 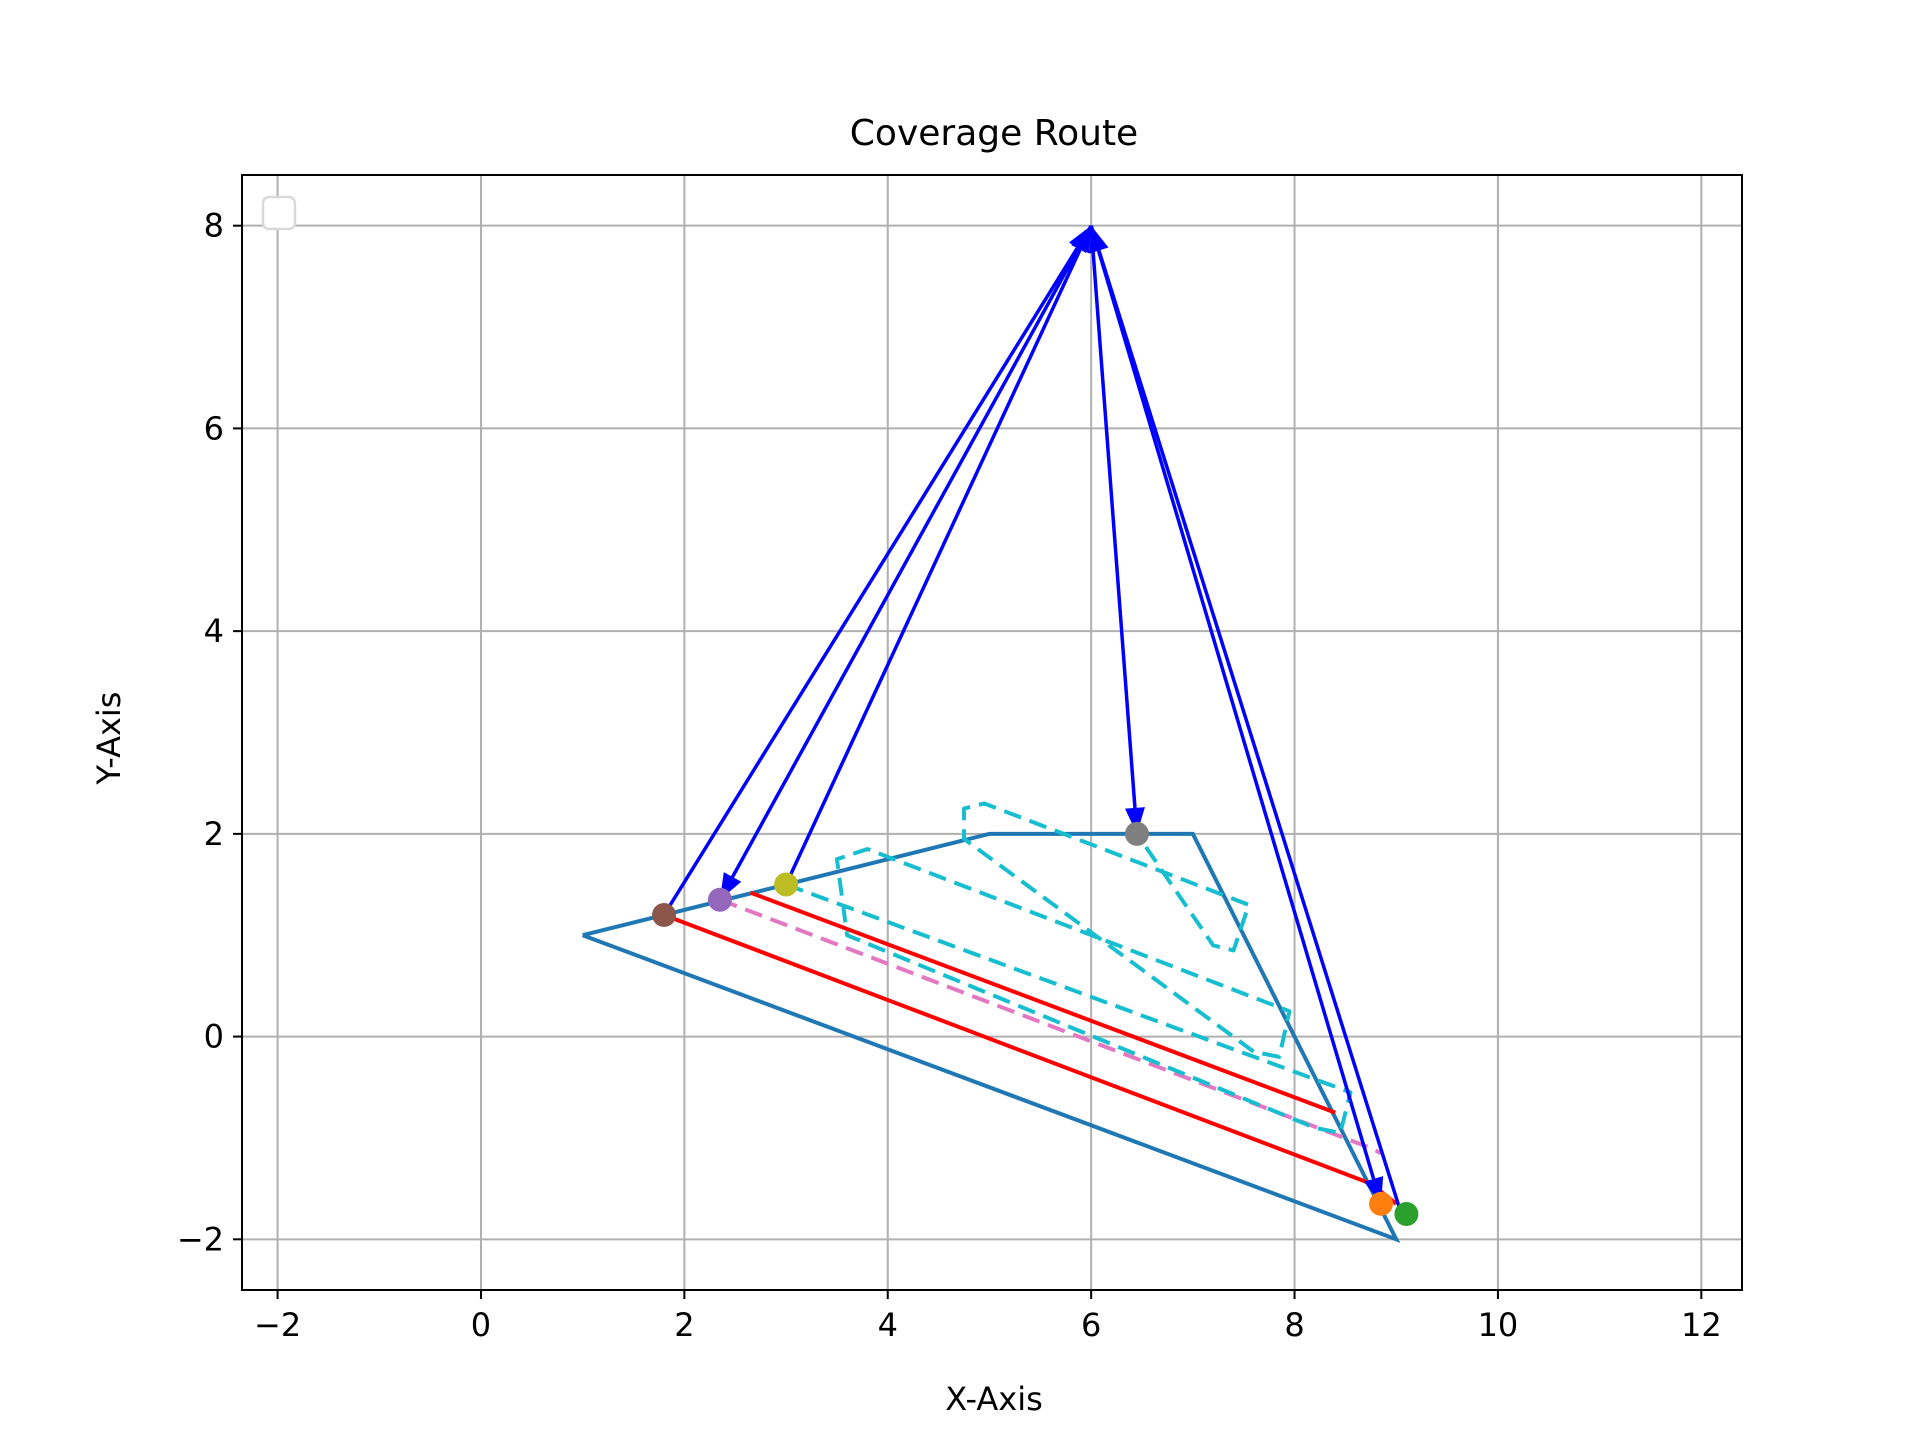 I want to click on x-tick-label: 0, so click(x=481, y=1325).